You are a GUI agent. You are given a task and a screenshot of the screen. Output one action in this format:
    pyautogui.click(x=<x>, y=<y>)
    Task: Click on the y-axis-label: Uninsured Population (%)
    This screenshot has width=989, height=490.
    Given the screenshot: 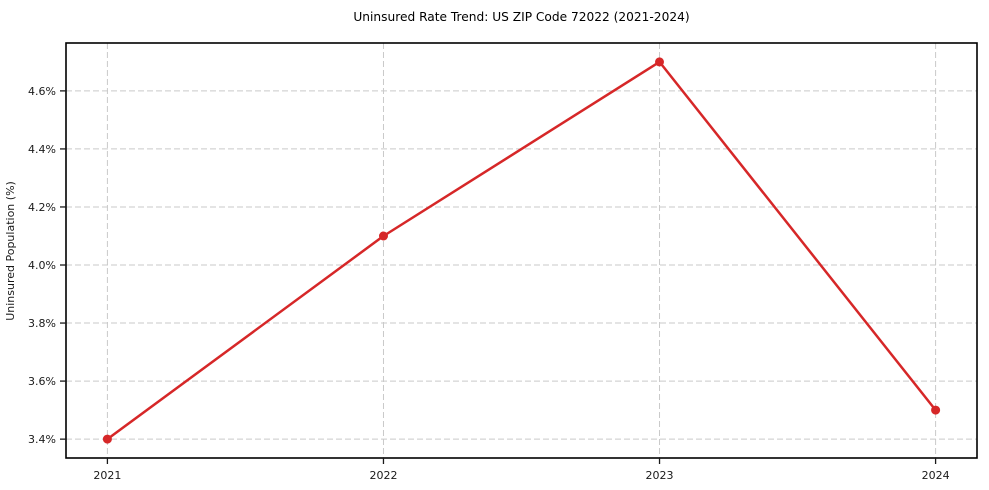 What is the action you would take?
    pyautogui.click(x=10, y=251)
    